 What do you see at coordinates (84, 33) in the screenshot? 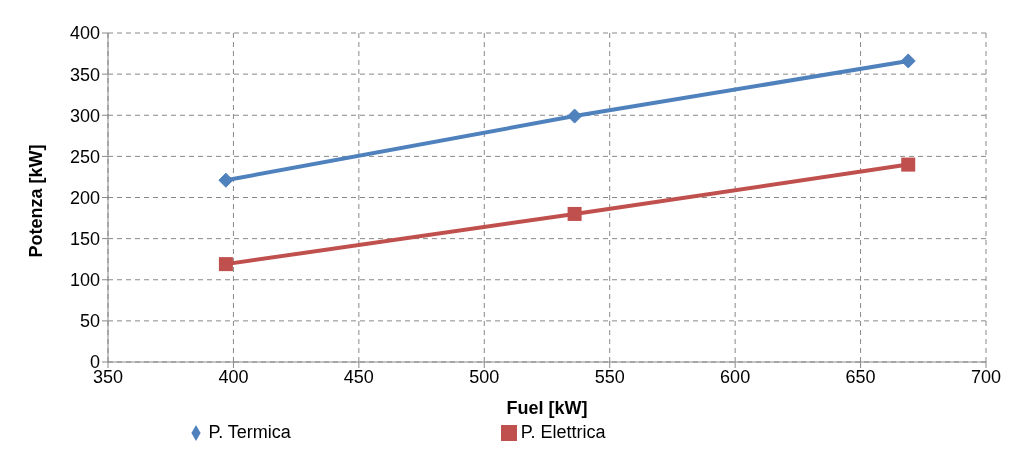
I see `y-tick-label: 400` at bounding box center [84, 33].